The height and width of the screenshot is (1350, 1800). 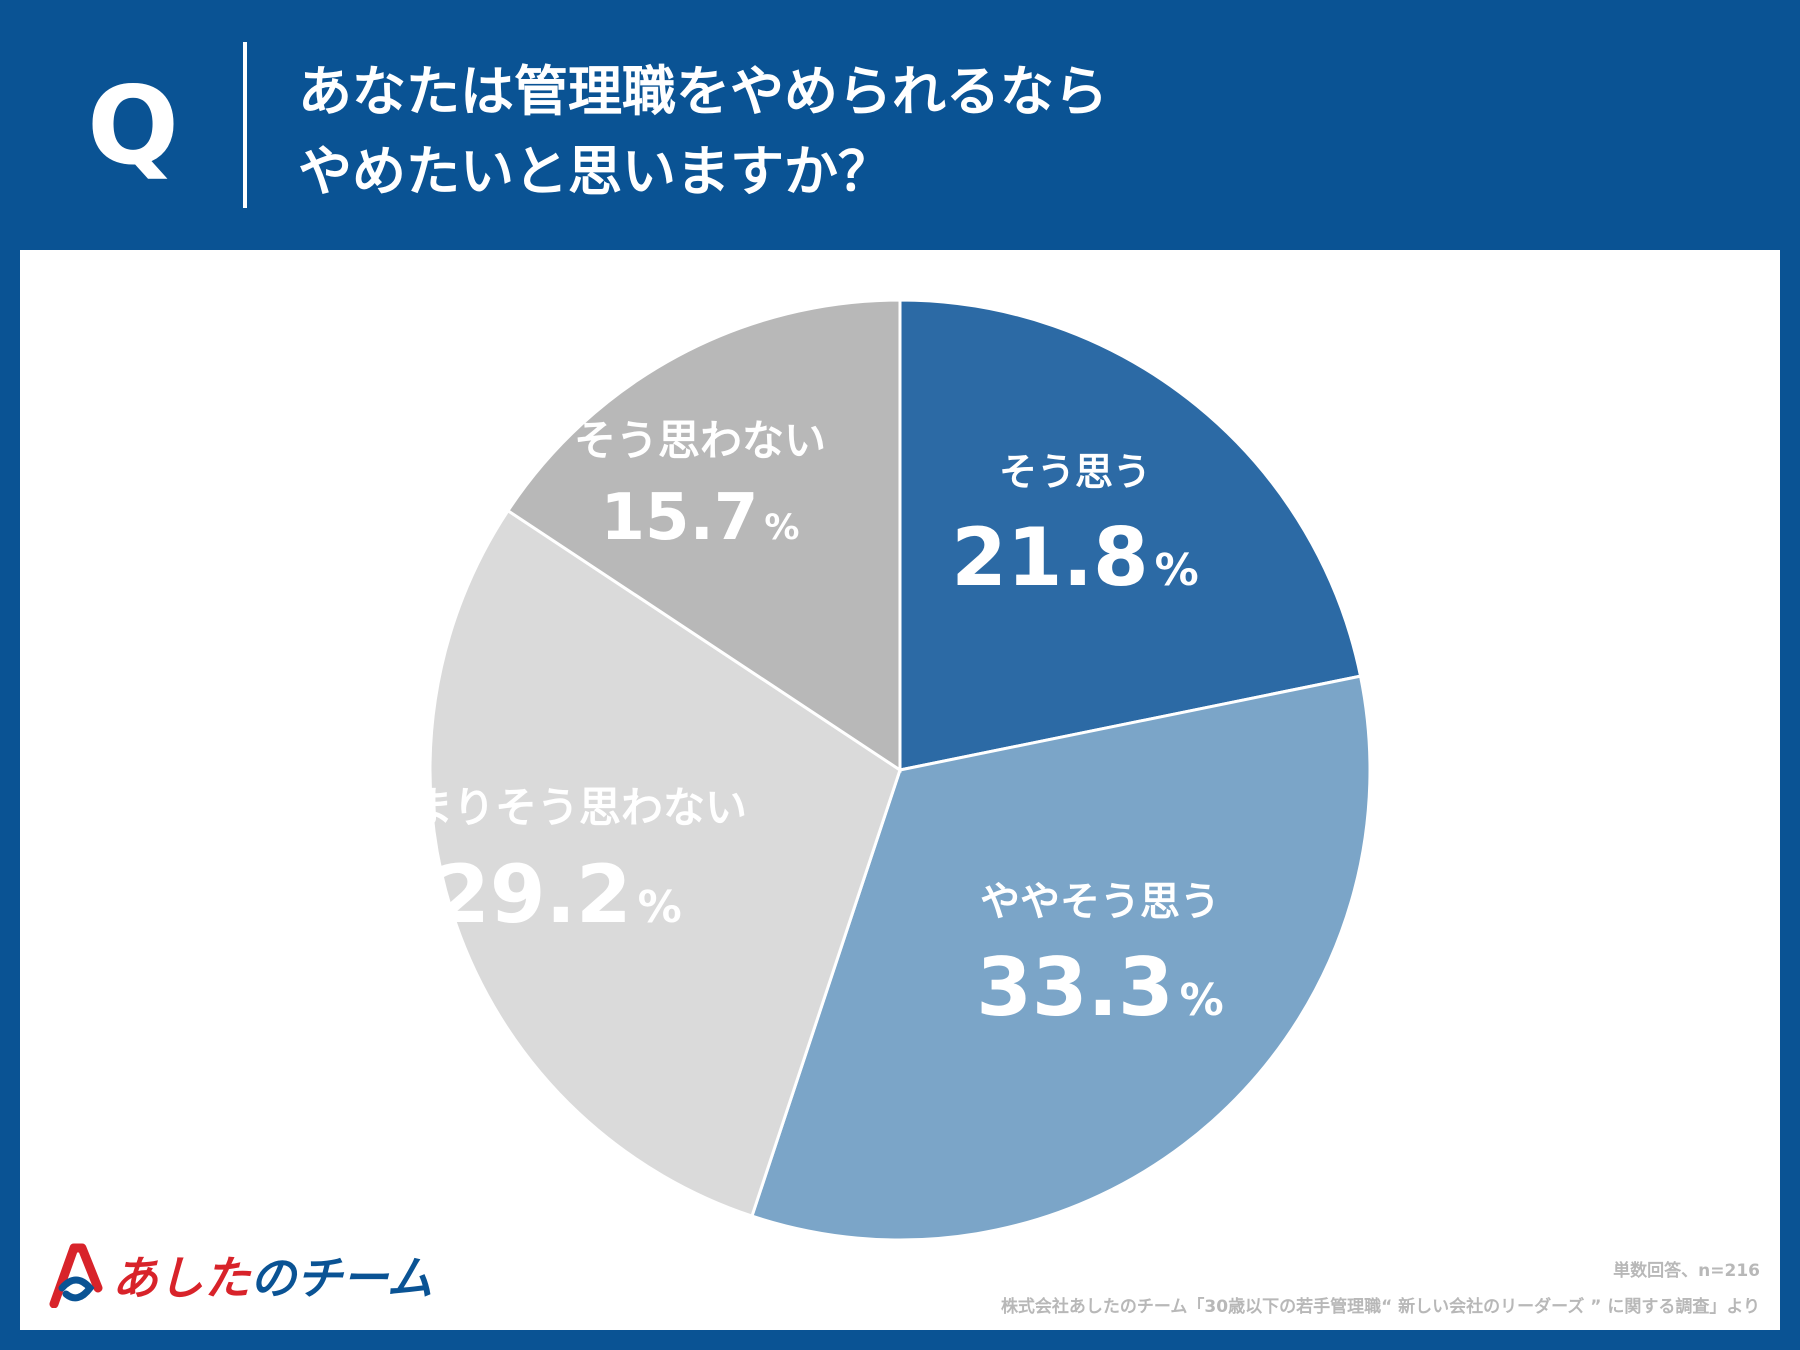 What do you see at coordinates (558, 807) in the screenshot?
I see `pie-slice-label-3: あまりそう思わない` at bounding box center [558, 807].